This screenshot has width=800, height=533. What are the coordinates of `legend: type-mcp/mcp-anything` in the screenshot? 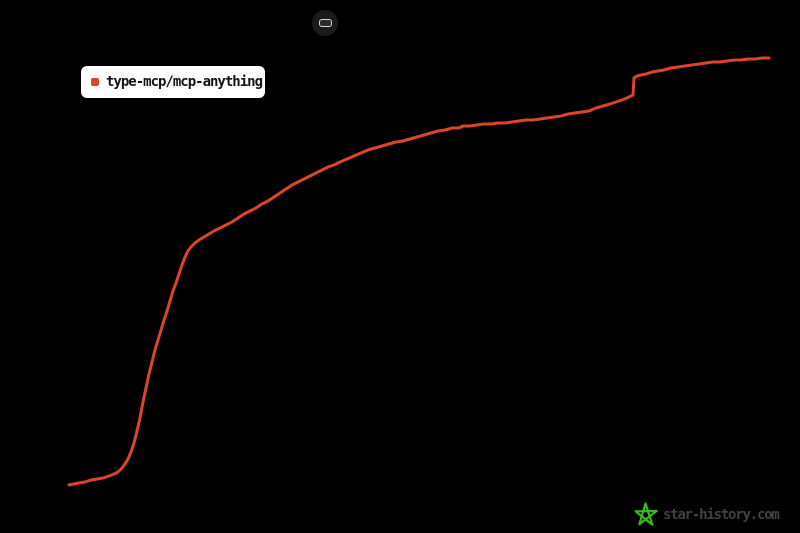 It's located at (173, 82).